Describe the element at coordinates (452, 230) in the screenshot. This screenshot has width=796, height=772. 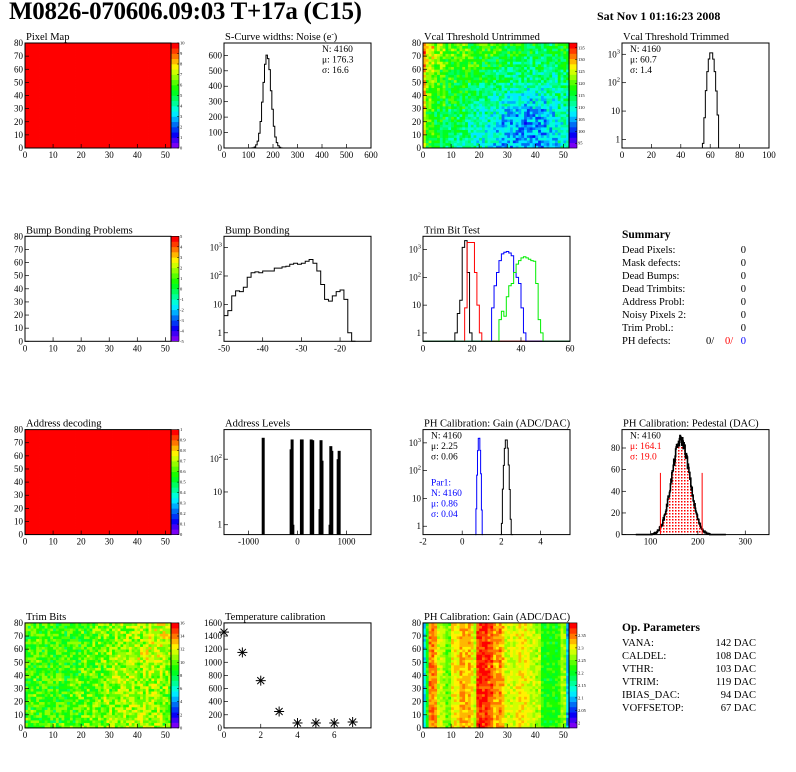
I see `plot-title: Trim Bit Test` at that location.